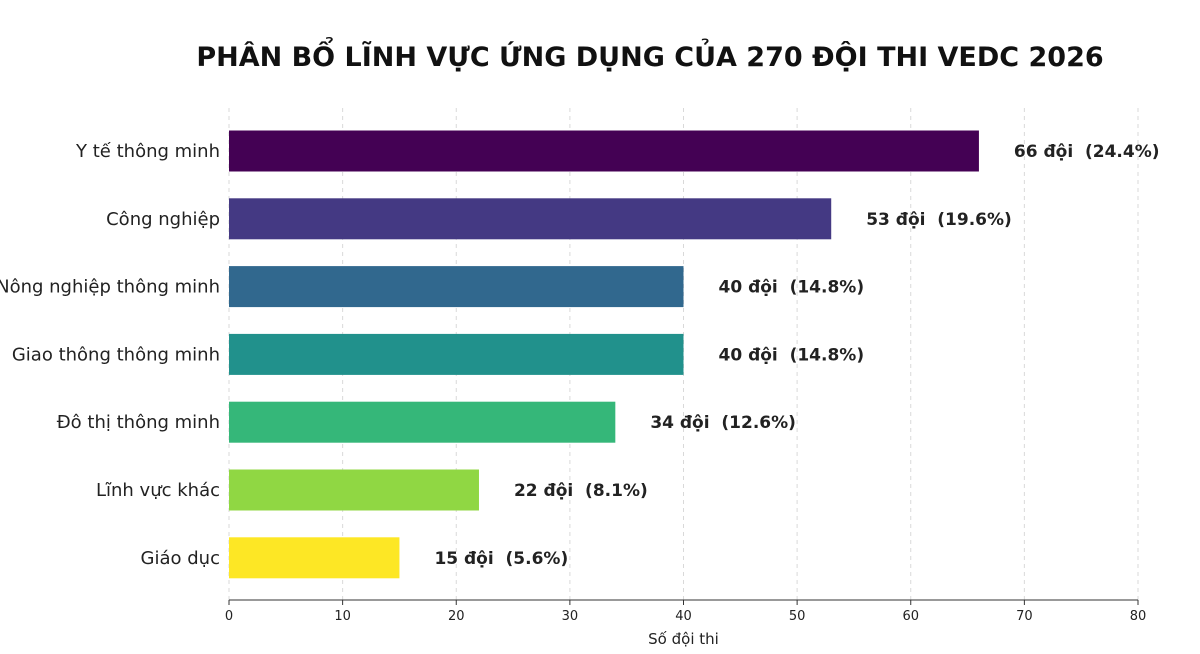 Image resolution: width=1200 pixels, height=654 pixels. I want to click on x-tick-label: 10, so click(342, 616).